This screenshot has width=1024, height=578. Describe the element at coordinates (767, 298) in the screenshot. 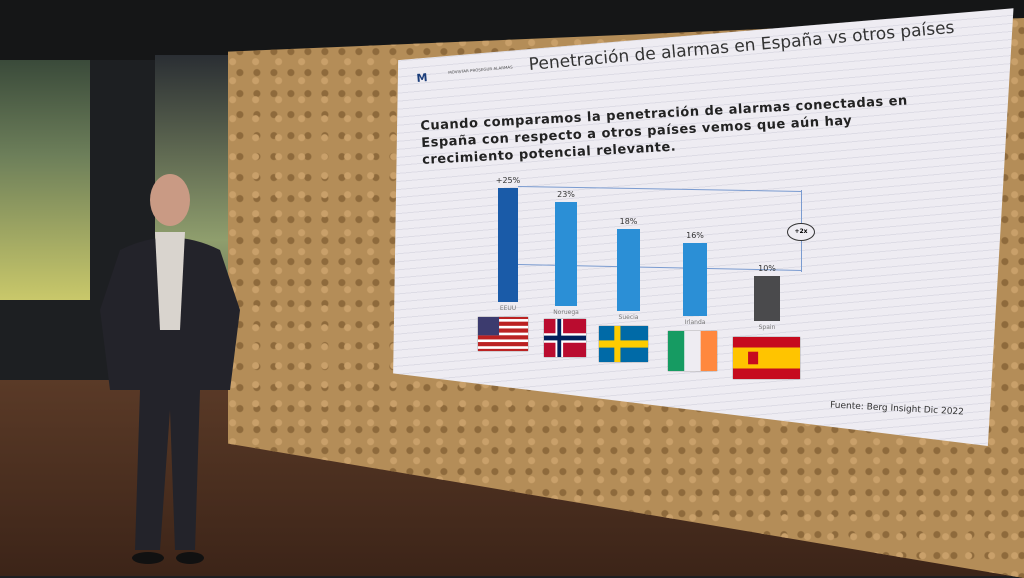

I see `bar-spain` at that location.